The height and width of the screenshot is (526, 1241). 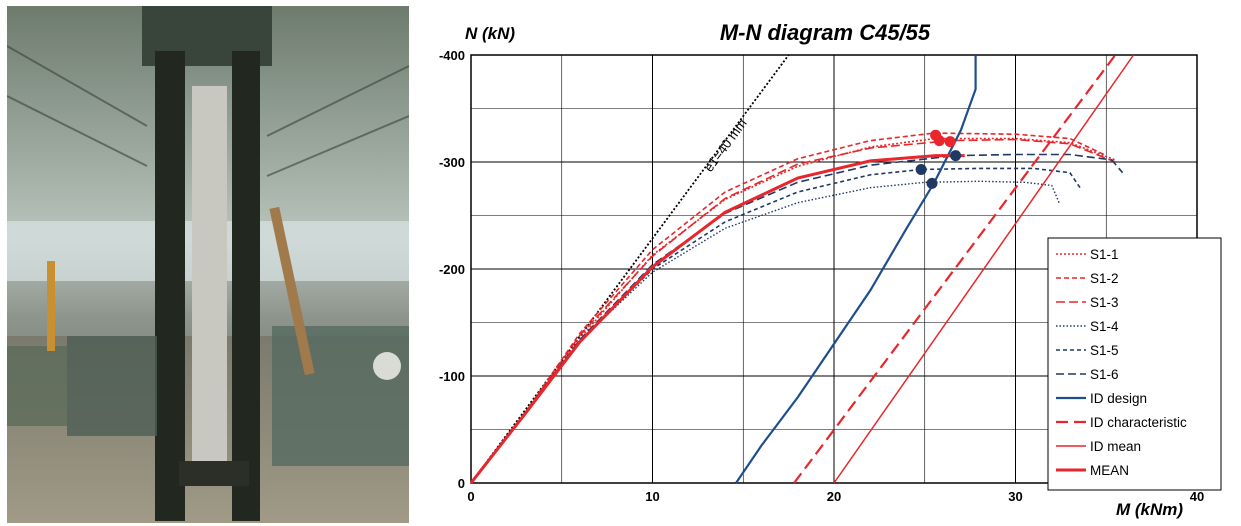 I want to click on legend-label: S1-3, so click(x=1104, y=302).